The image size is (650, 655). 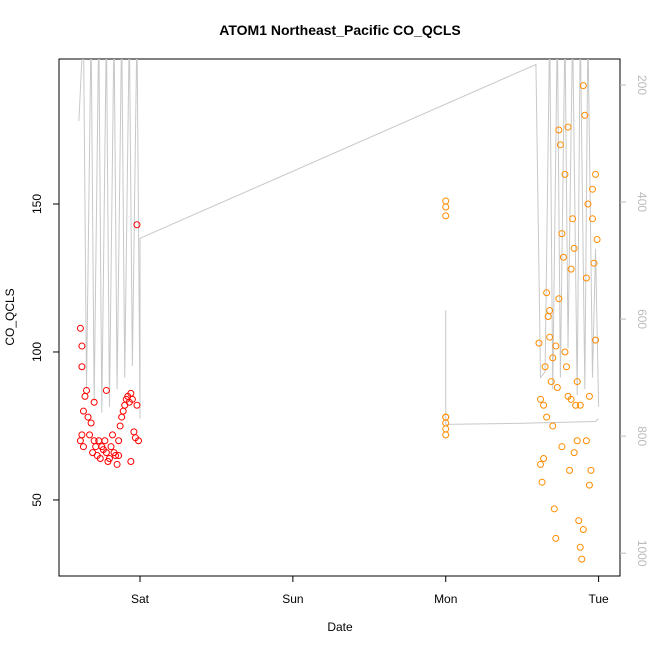 What do you see at coordinates (642, 319) in the screenshot?
I see `y2-tick-label: 600` at bounding box center [642, 319].